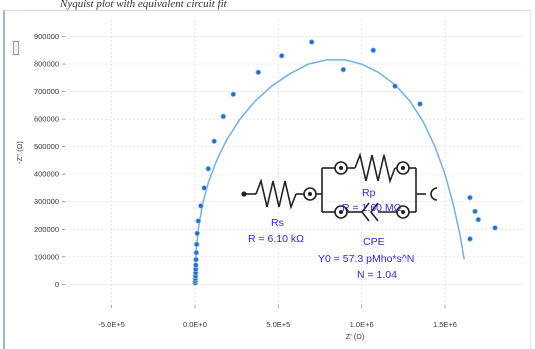  Describe the element at coordinates (46, 174) in the screenshot. I see `y-tick-label: 400000` at that location.